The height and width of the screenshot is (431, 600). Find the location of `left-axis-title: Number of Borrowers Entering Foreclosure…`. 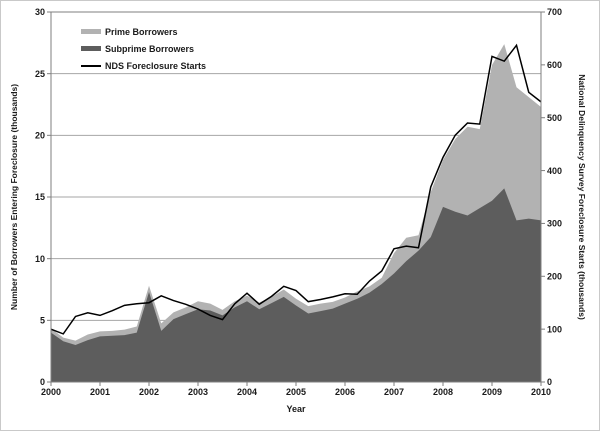

left-axis-title: Number of Borrowers Entering Foreclosure… is located at coordinates (14, 197).